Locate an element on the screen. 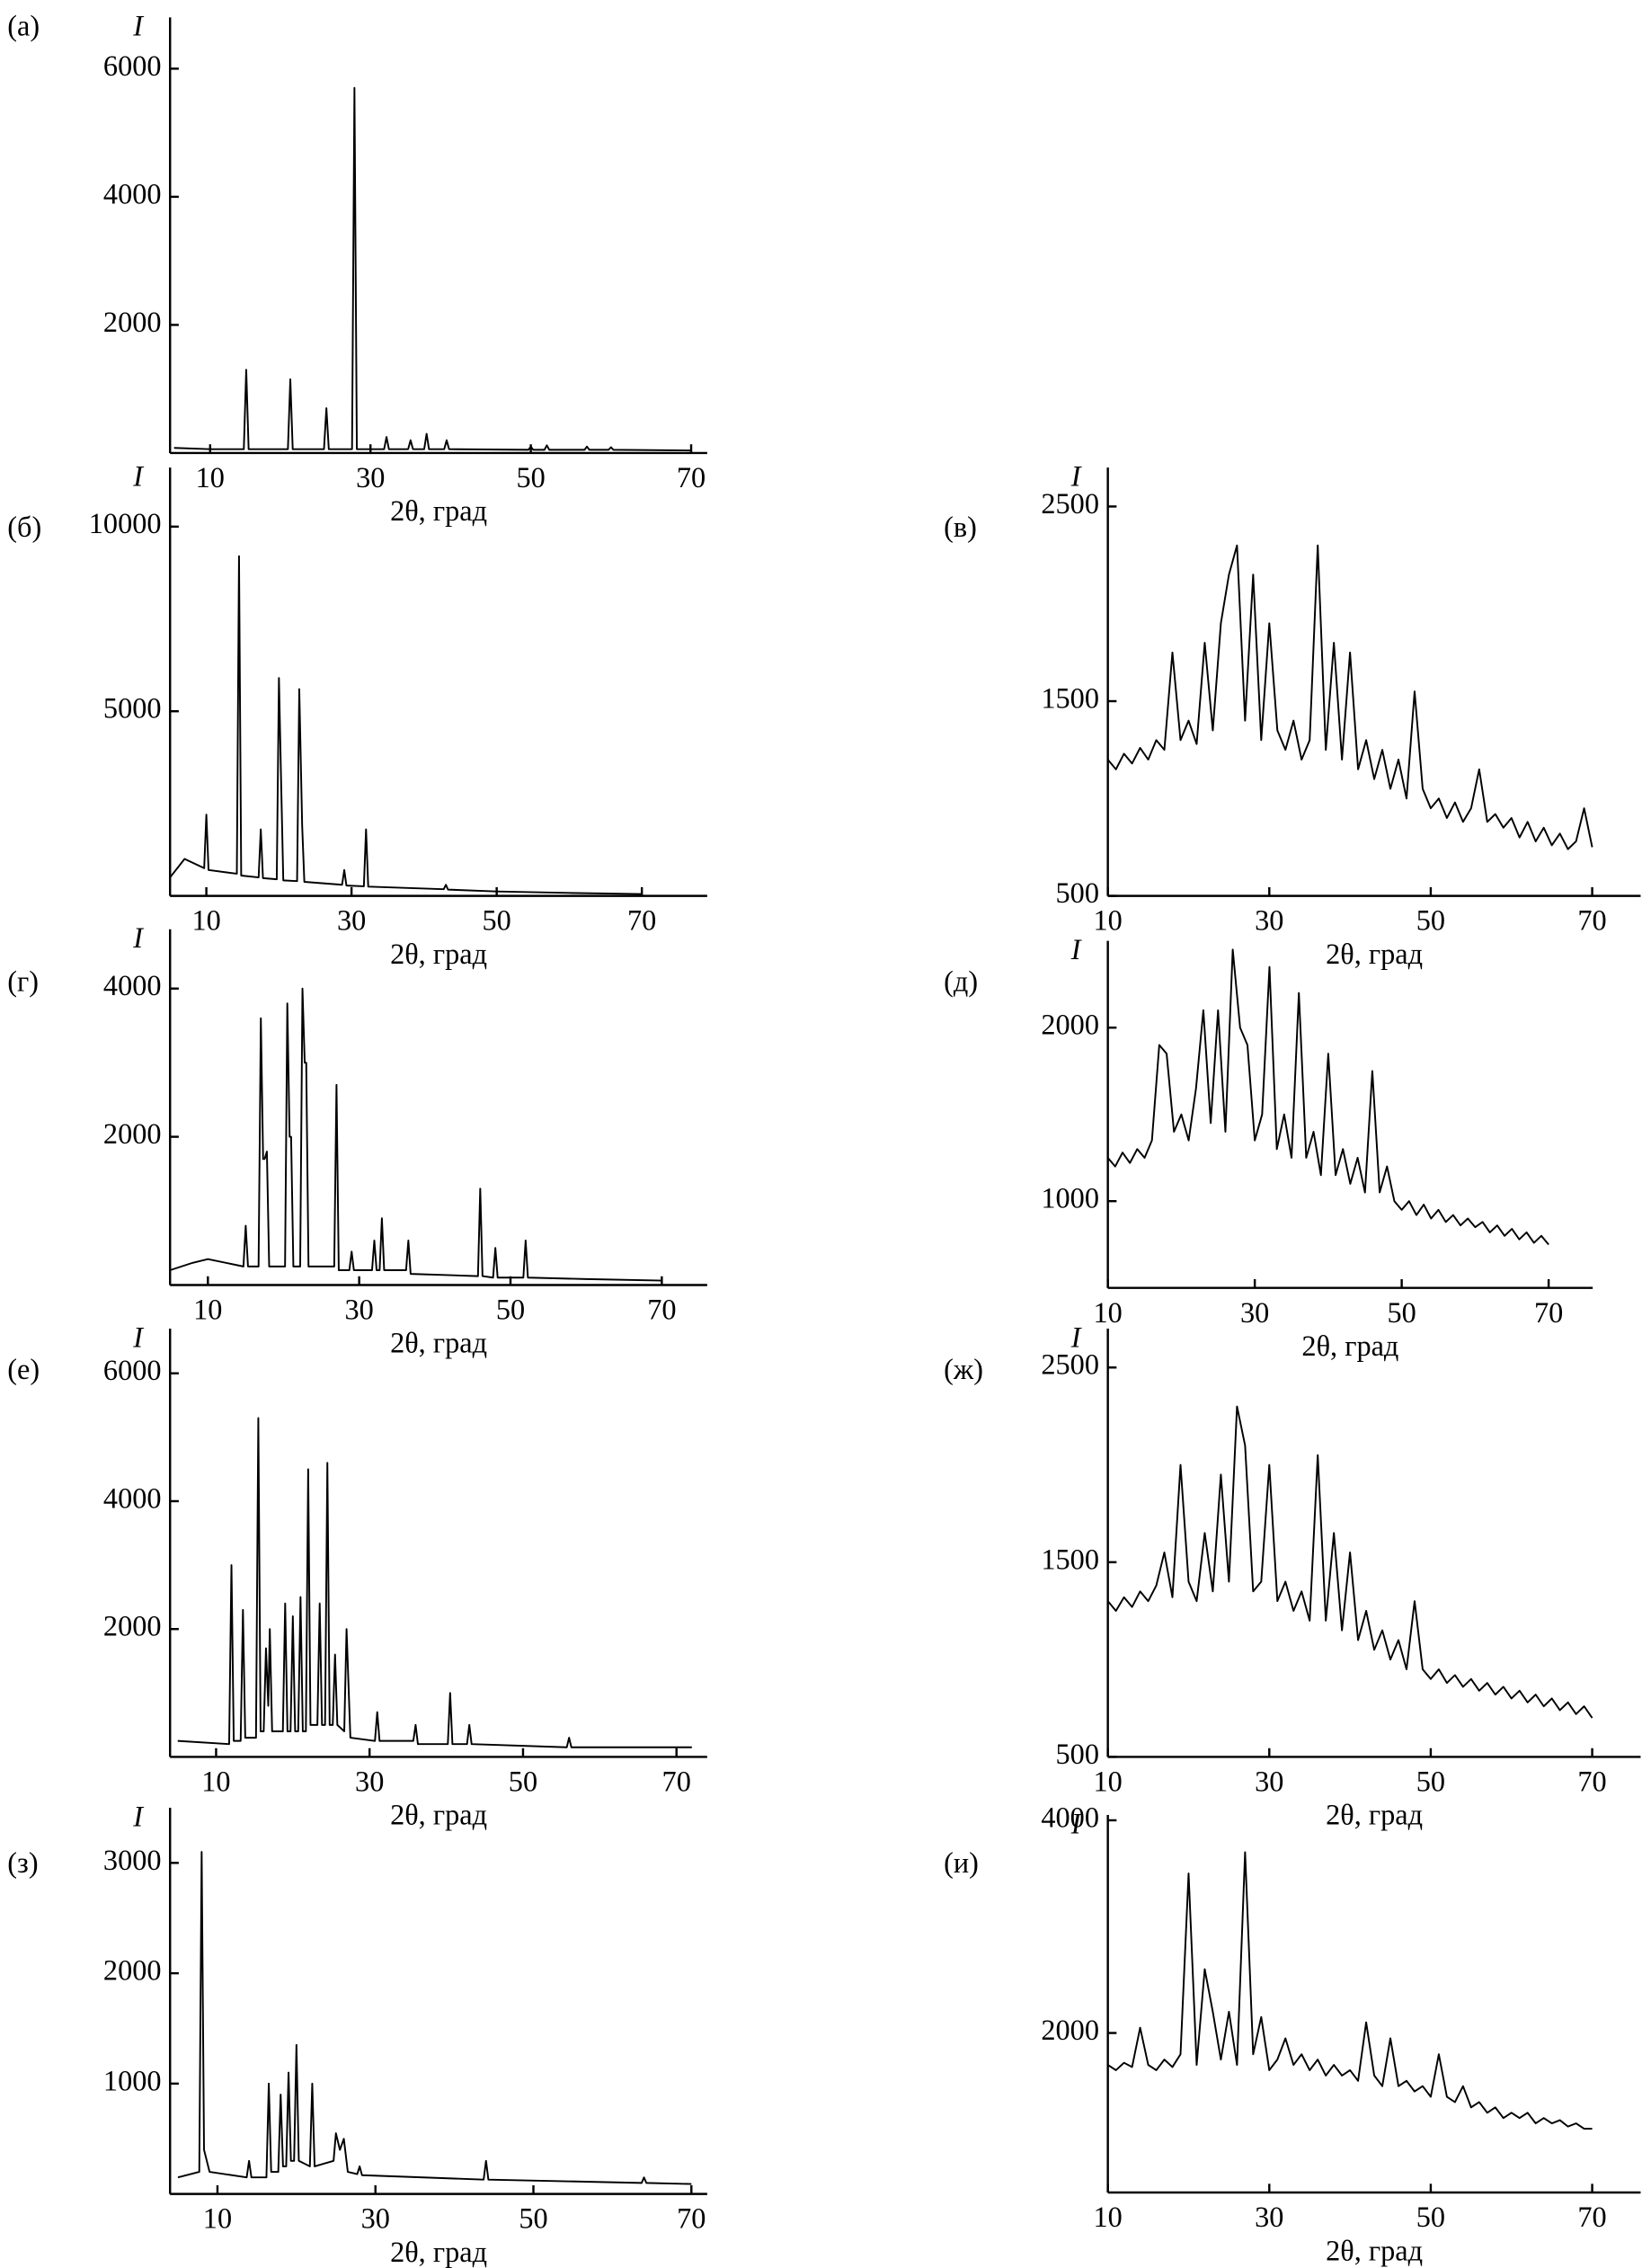  panel-label: (ж) is located at coordinates (963, 1369).